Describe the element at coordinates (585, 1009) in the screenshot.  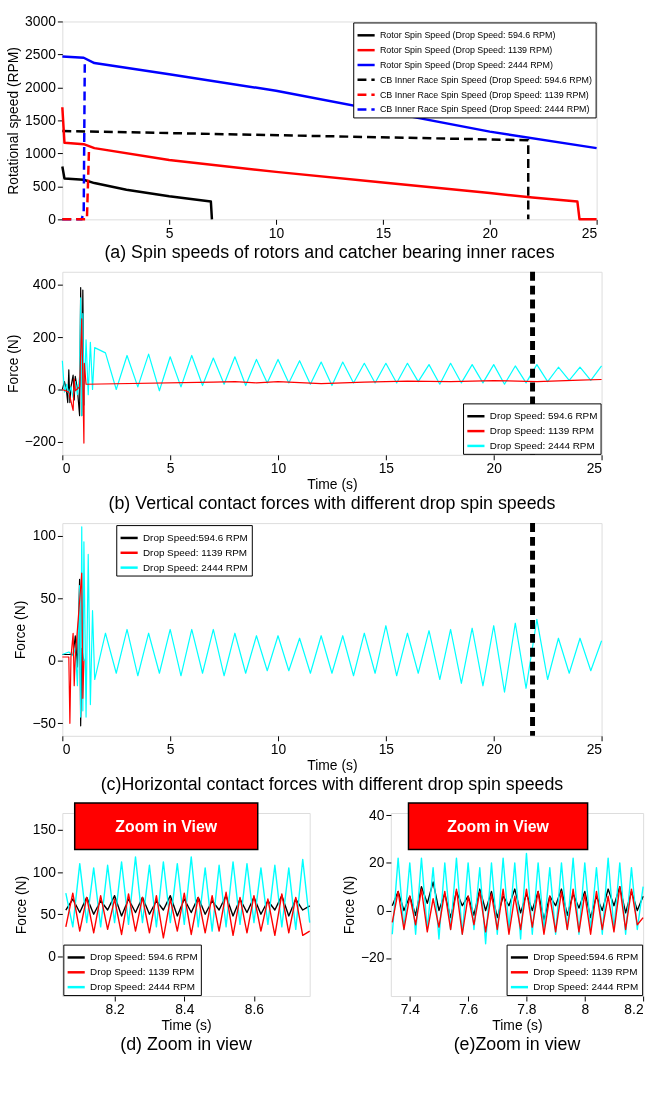
I see `x-tick-label: 8` at that location.